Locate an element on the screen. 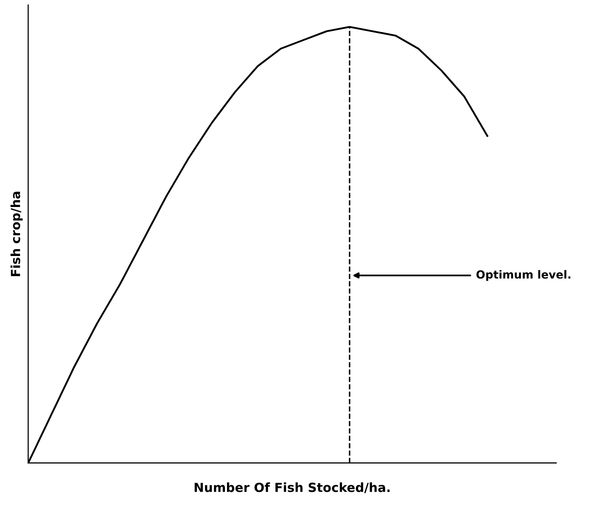  annotation: Optimum level. is located at coordinates (523, 275).